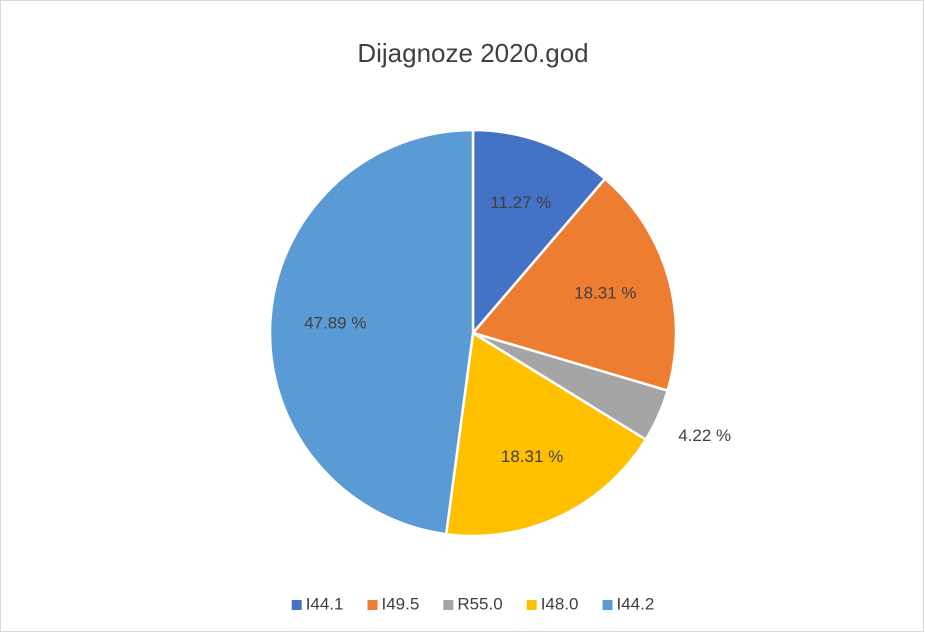  What do you see at coordinates (560, 603) in the screenshot?
I see `legend-label: I48.0` at bounding box center [560, 603].